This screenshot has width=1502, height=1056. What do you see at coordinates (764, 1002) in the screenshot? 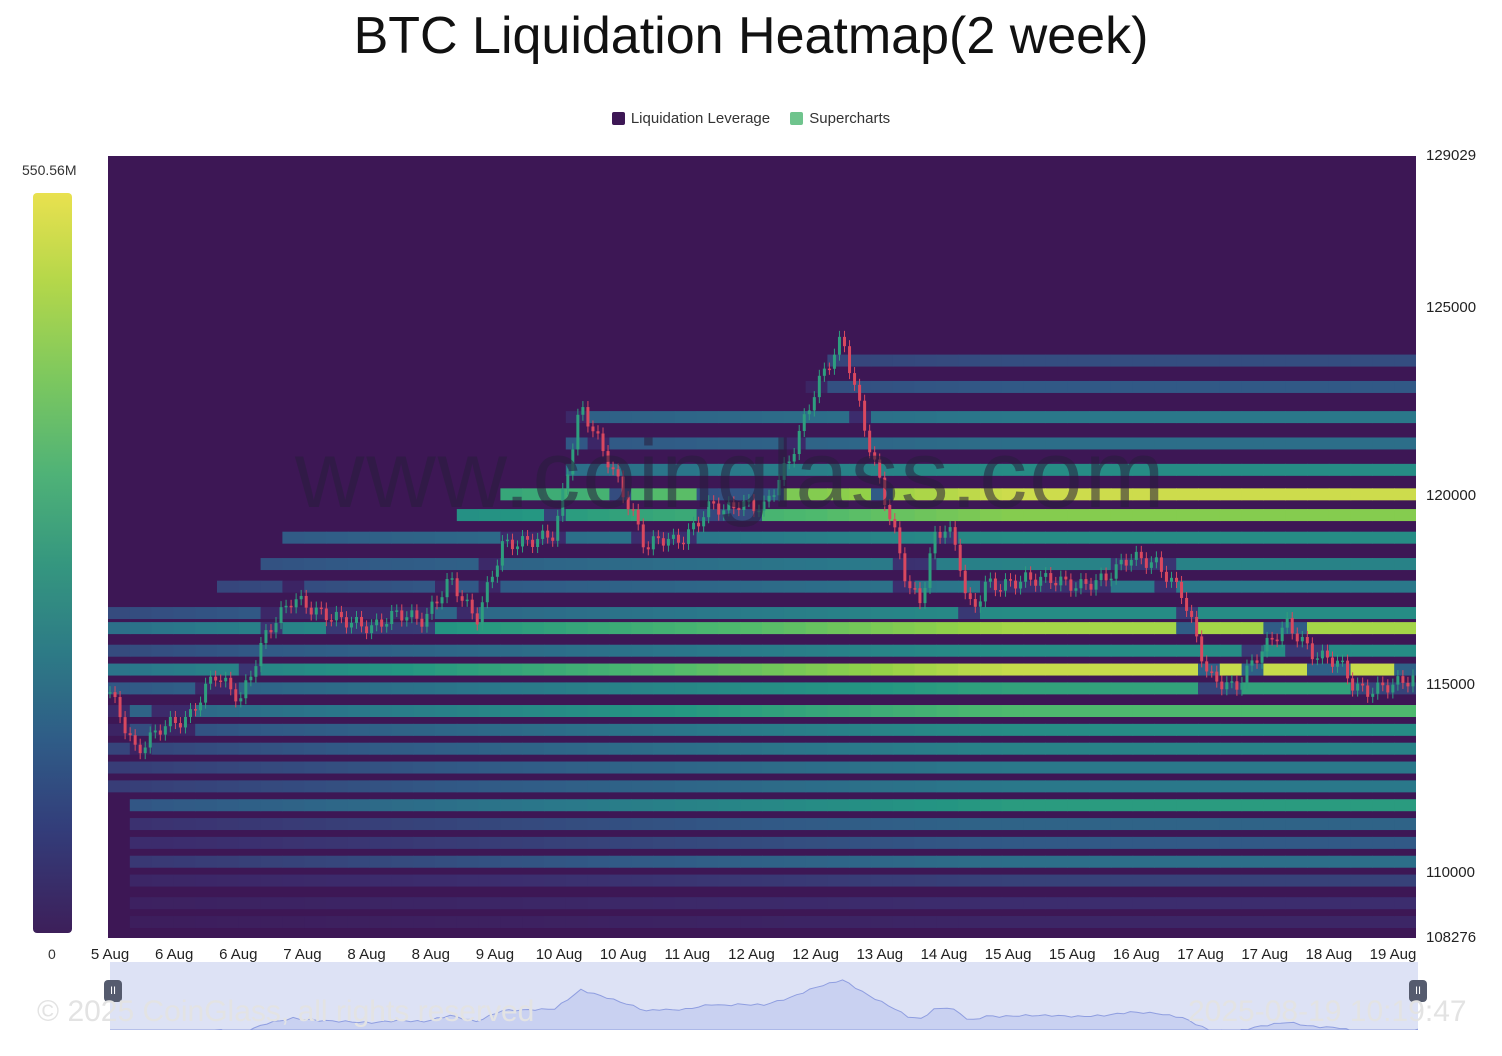
I see `time-navigator` at bounding box center [764, 1002].